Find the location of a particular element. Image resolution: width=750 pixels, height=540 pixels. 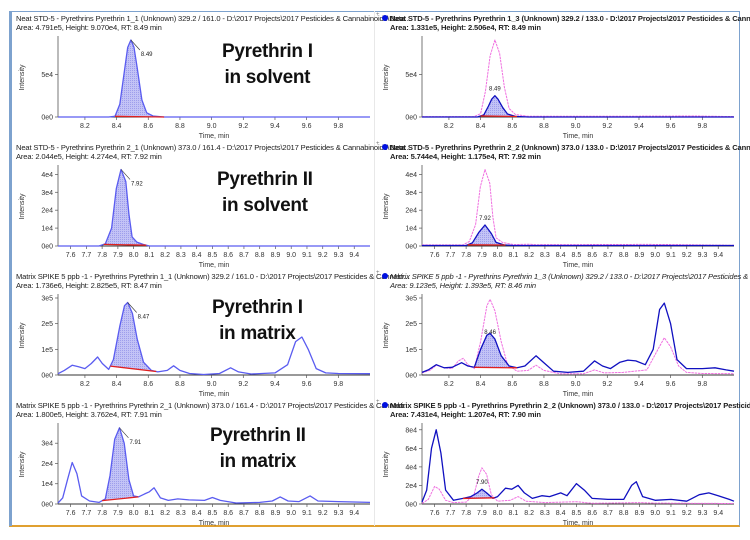

peak-rt-label: 8.47 is located at coordinates (144, 317).